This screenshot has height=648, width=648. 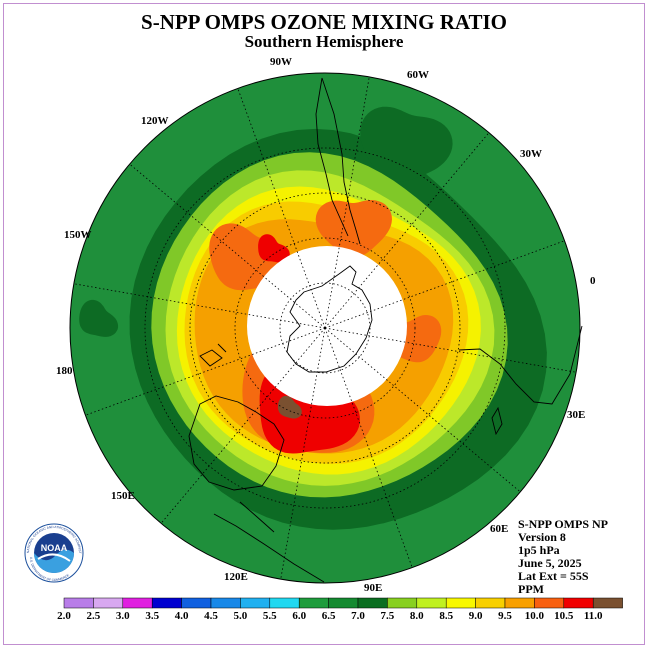 I want to click on dark-green-patch-west, so click(x=99, y=318).